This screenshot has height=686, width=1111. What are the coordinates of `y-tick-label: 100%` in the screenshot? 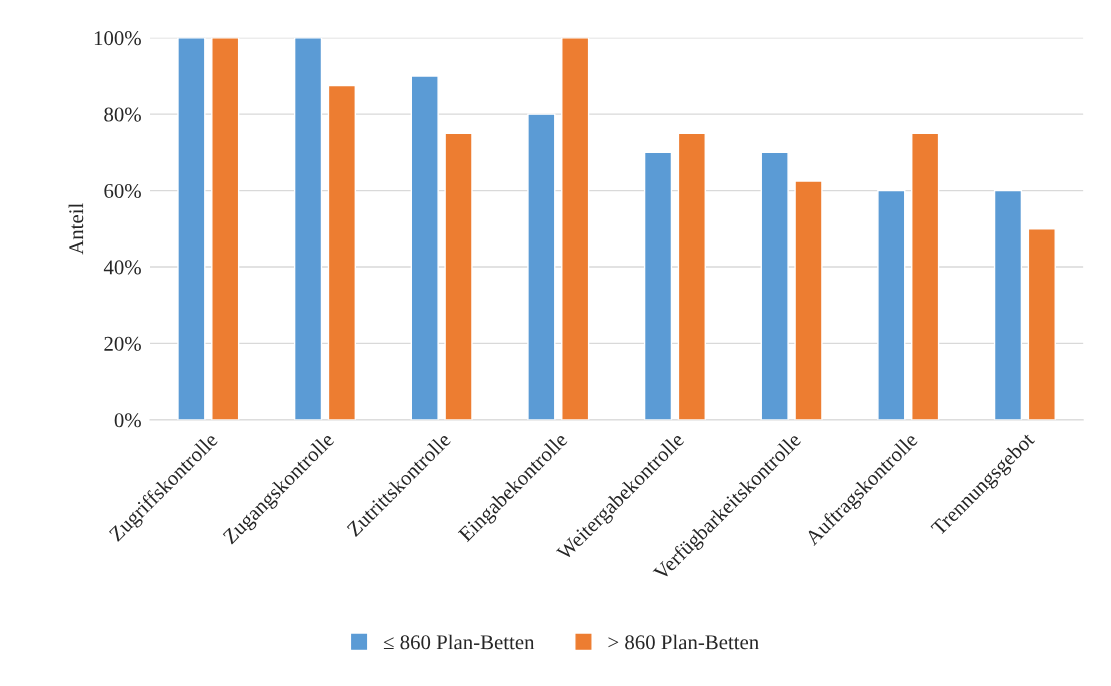 It's located at (117, 38).